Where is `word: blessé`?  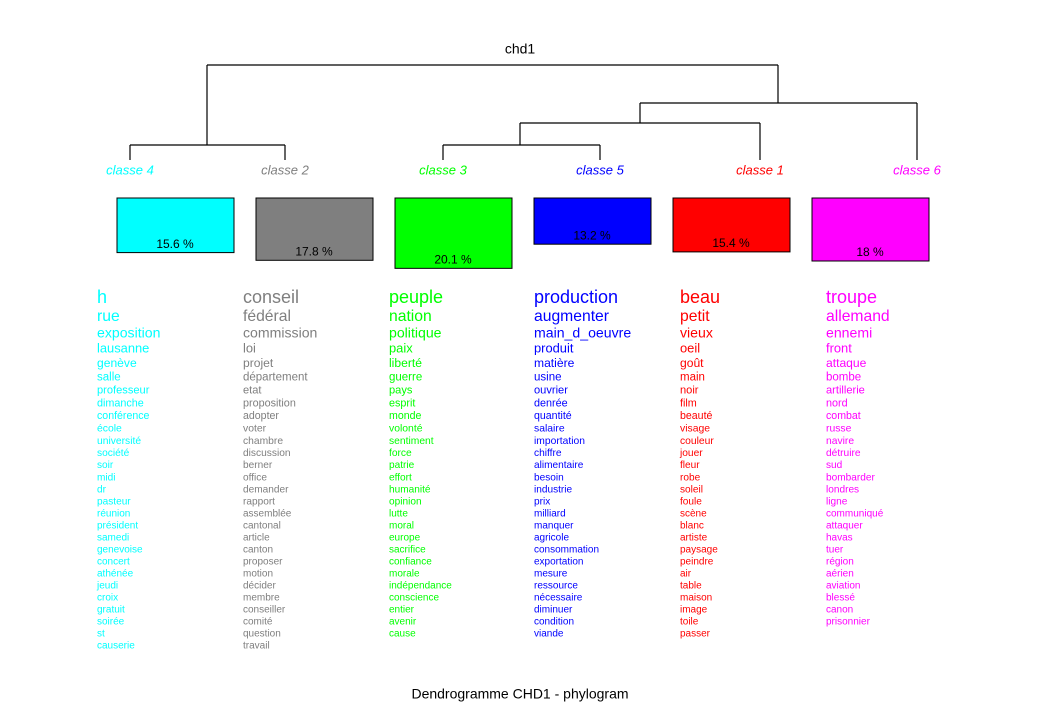 word: blessé is located at coordinates (840, 598).